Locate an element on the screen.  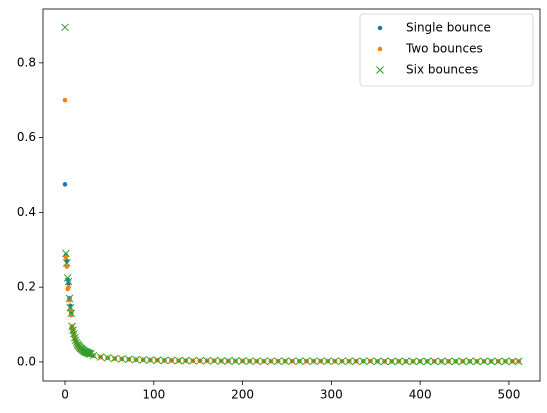
legend-label: Single bounce is located at coordinates (448, 28).